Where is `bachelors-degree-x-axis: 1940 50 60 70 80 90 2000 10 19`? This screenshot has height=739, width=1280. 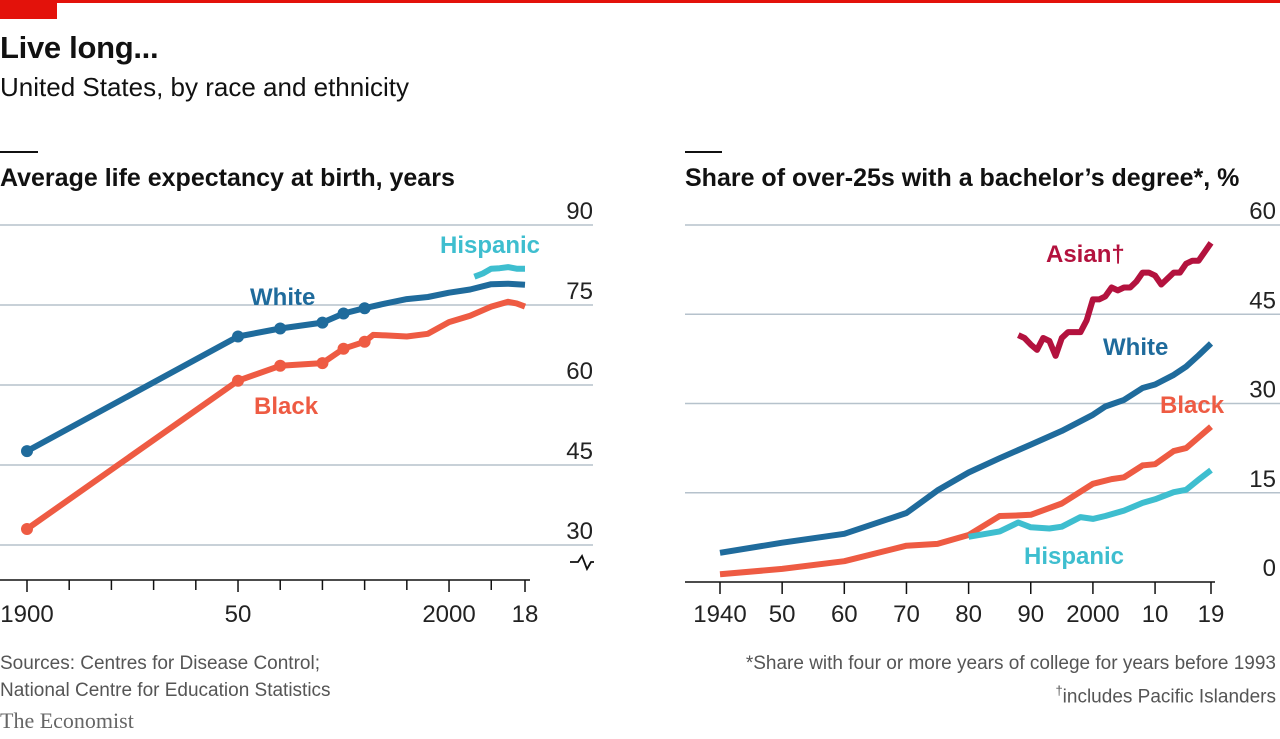
bachelors-degree-x-axis: 1940 50 60 70 80 90 2000 10 19 is located at coordinates (955, 604).